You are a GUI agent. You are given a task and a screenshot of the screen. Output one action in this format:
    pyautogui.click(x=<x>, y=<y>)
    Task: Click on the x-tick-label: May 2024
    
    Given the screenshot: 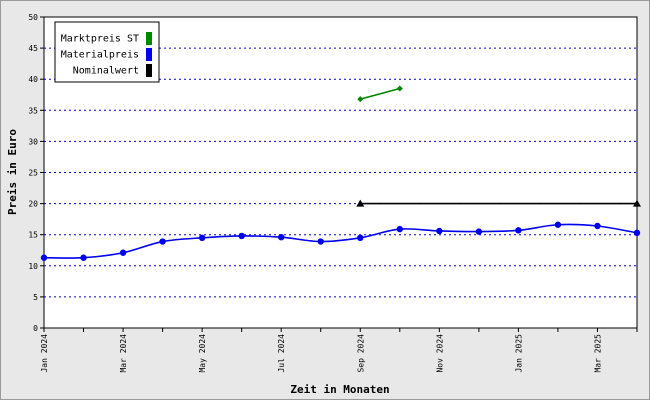 What is the action you would take?
    pyautogui.click(x=202, y=353)
    